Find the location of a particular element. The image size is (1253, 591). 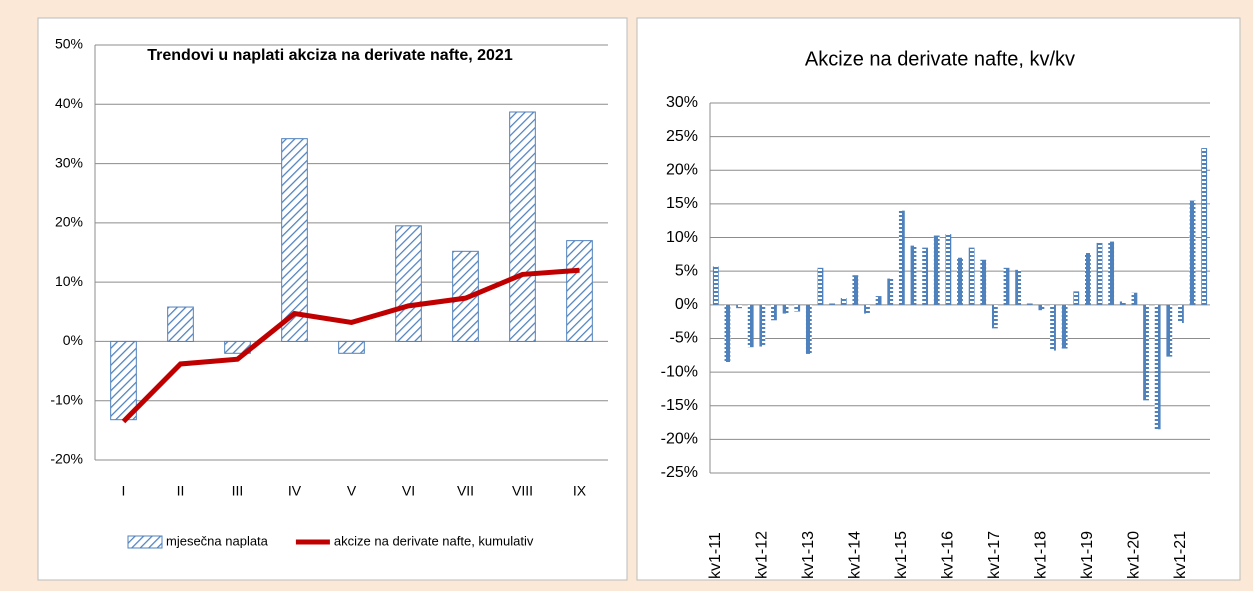

x-tick-label: kv1-14 is located at coordinates (855, 555).